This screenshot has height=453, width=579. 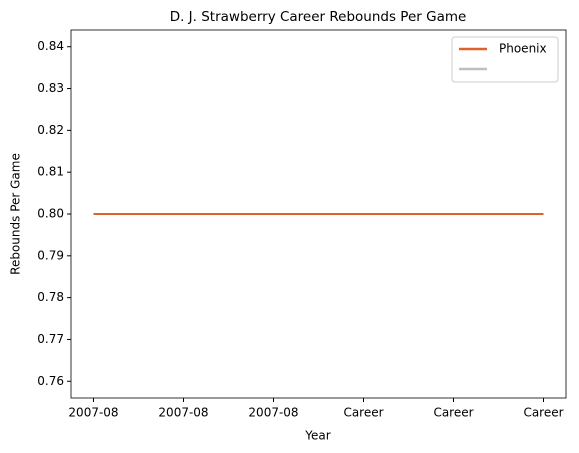 I want to click on y-tick-label: 0.77, so click(x=50, y=339).